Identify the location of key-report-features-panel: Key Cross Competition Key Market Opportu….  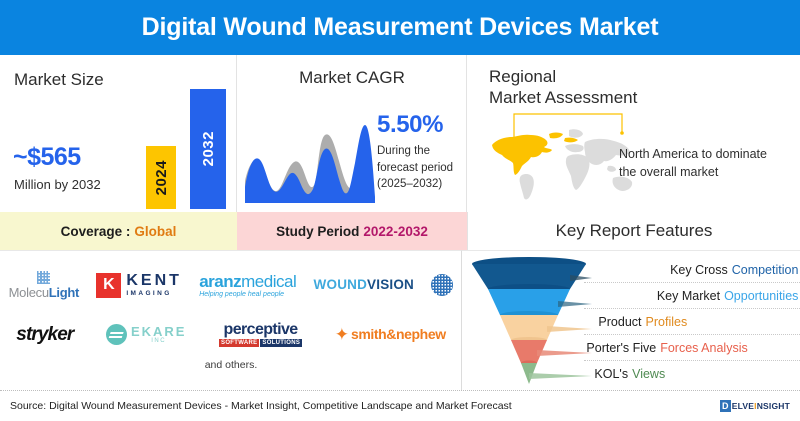
(631, 320).